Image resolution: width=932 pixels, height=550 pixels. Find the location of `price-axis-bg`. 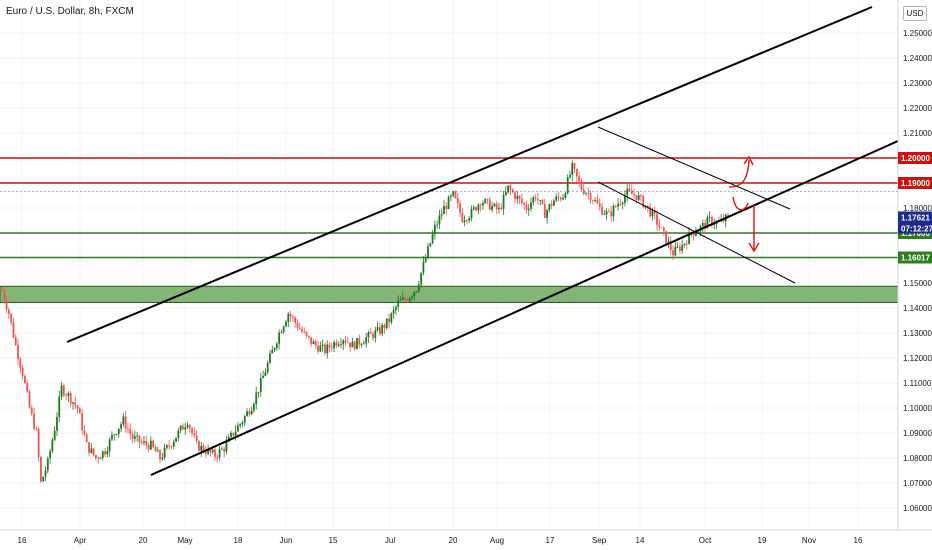

price-axis-bg is located at coordinates (915, 265).